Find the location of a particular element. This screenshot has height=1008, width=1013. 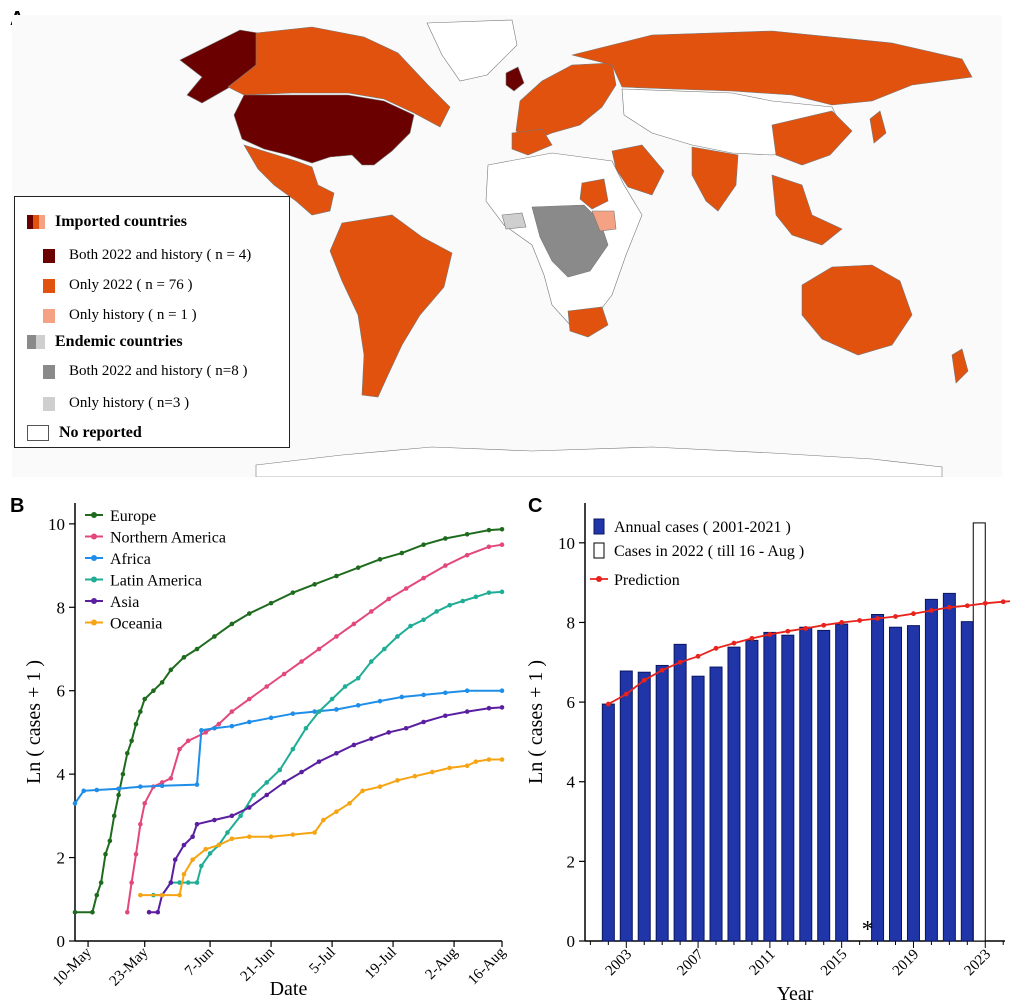

y-tick-label: 10 is located at coordinates (56, 524).